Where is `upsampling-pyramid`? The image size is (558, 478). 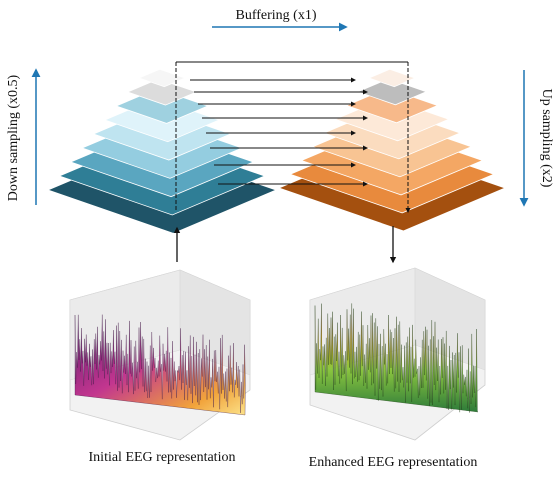
upsampling-pyramid is located at coordinates (392, 150).